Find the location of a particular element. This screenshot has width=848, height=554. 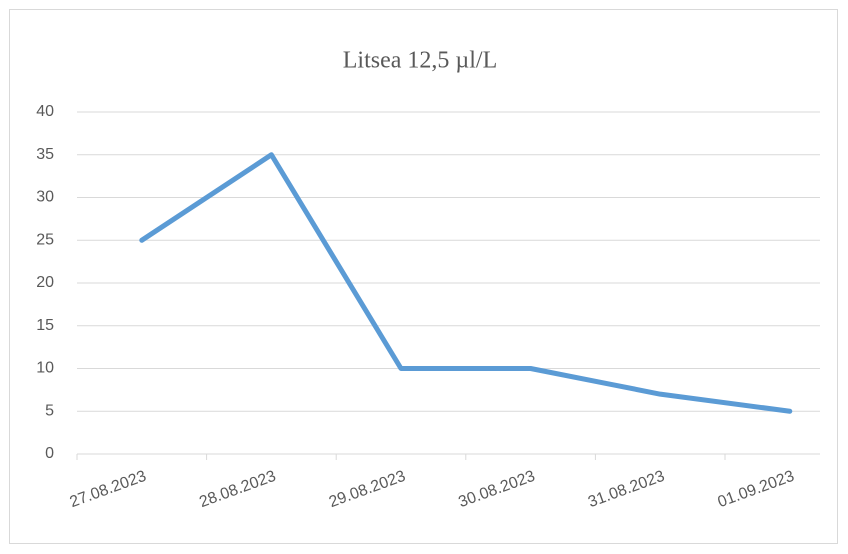

y-tick-label: 20 is located at coordinates (45, 282).